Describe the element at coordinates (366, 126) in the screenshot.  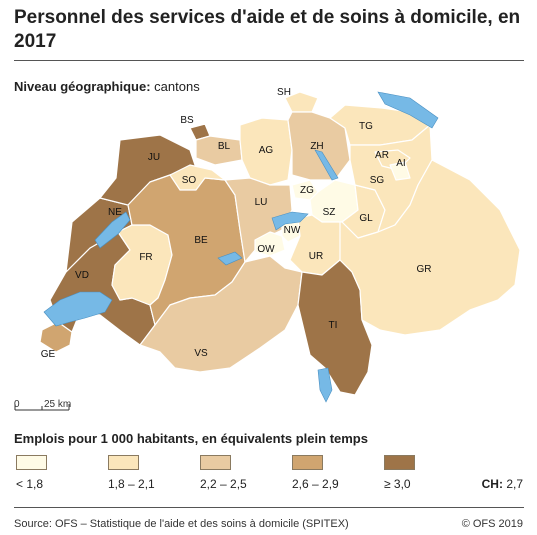
I see `canton-label-tg: TG` at that location.